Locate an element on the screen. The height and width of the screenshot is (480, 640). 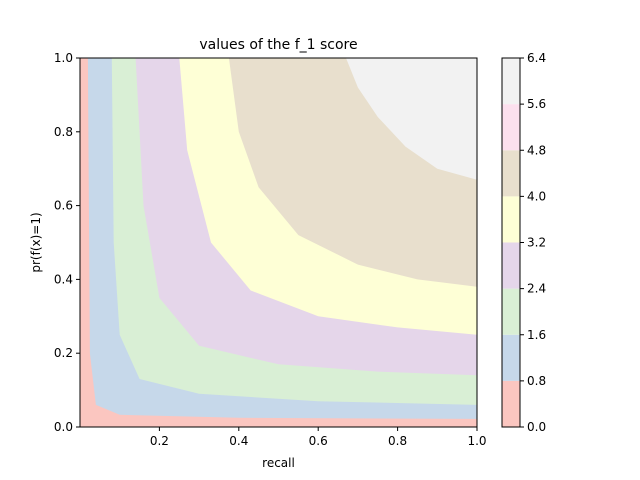
colorbar-tick-label: 3.2 is located at coordinates (536, 243).